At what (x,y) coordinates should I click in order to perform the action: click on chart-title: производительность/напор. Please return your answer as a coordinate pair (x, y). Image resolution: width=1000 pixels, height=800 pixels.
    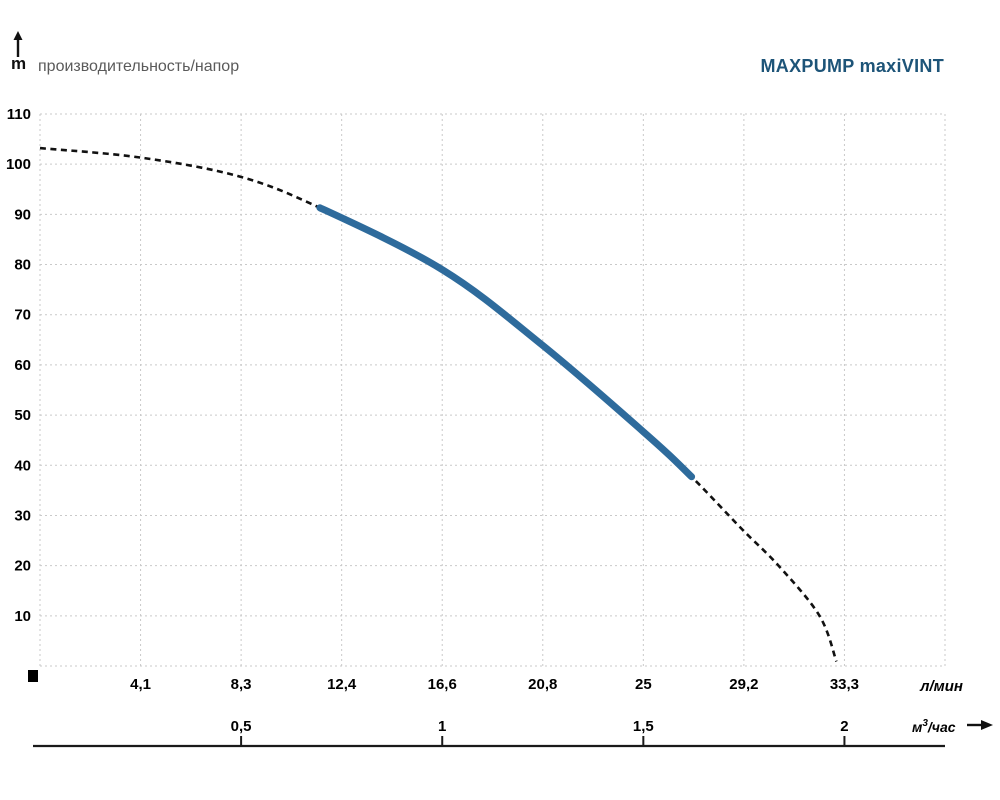
    Looking at the image, I should click on (139, 66).